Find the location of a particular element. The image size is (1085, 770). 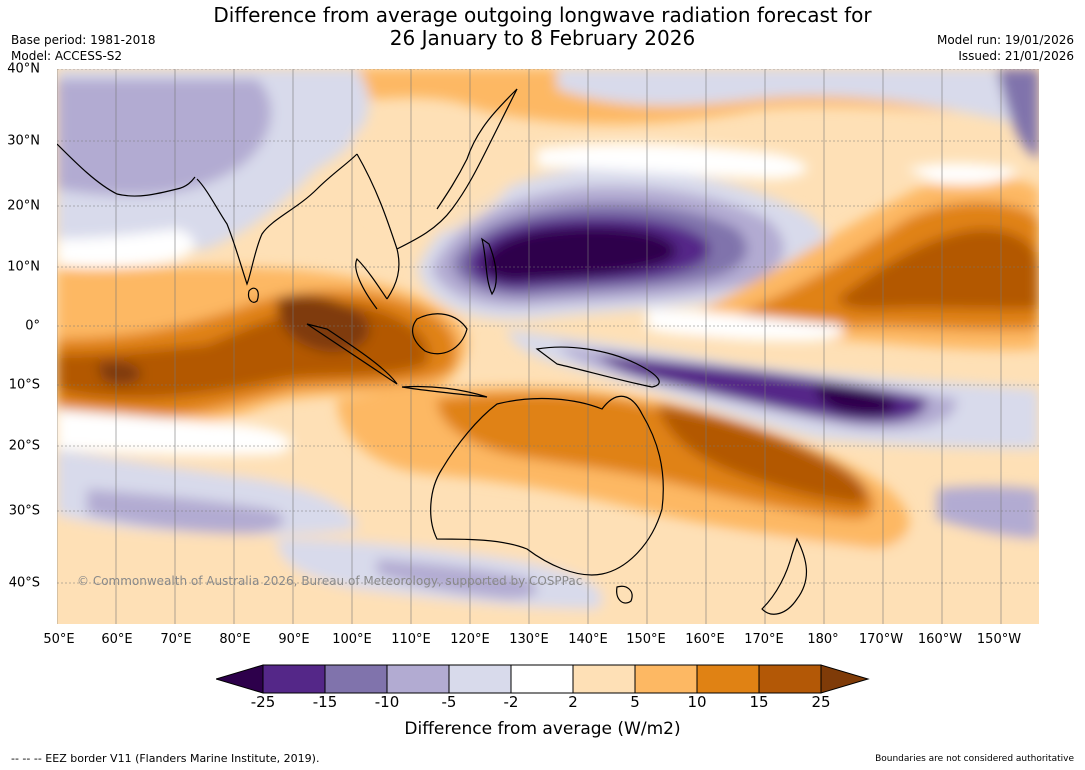

lon-label: 170°W is located at coordinates (881, 639).